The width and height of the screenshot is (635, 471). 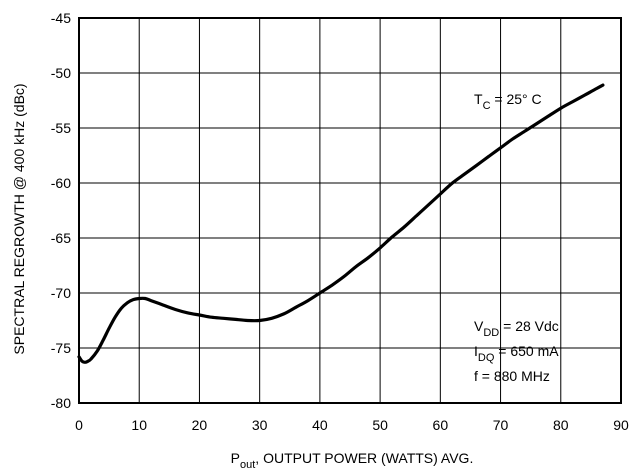 I want to click on y-tick-label: -65, so click(x=61, y=238).